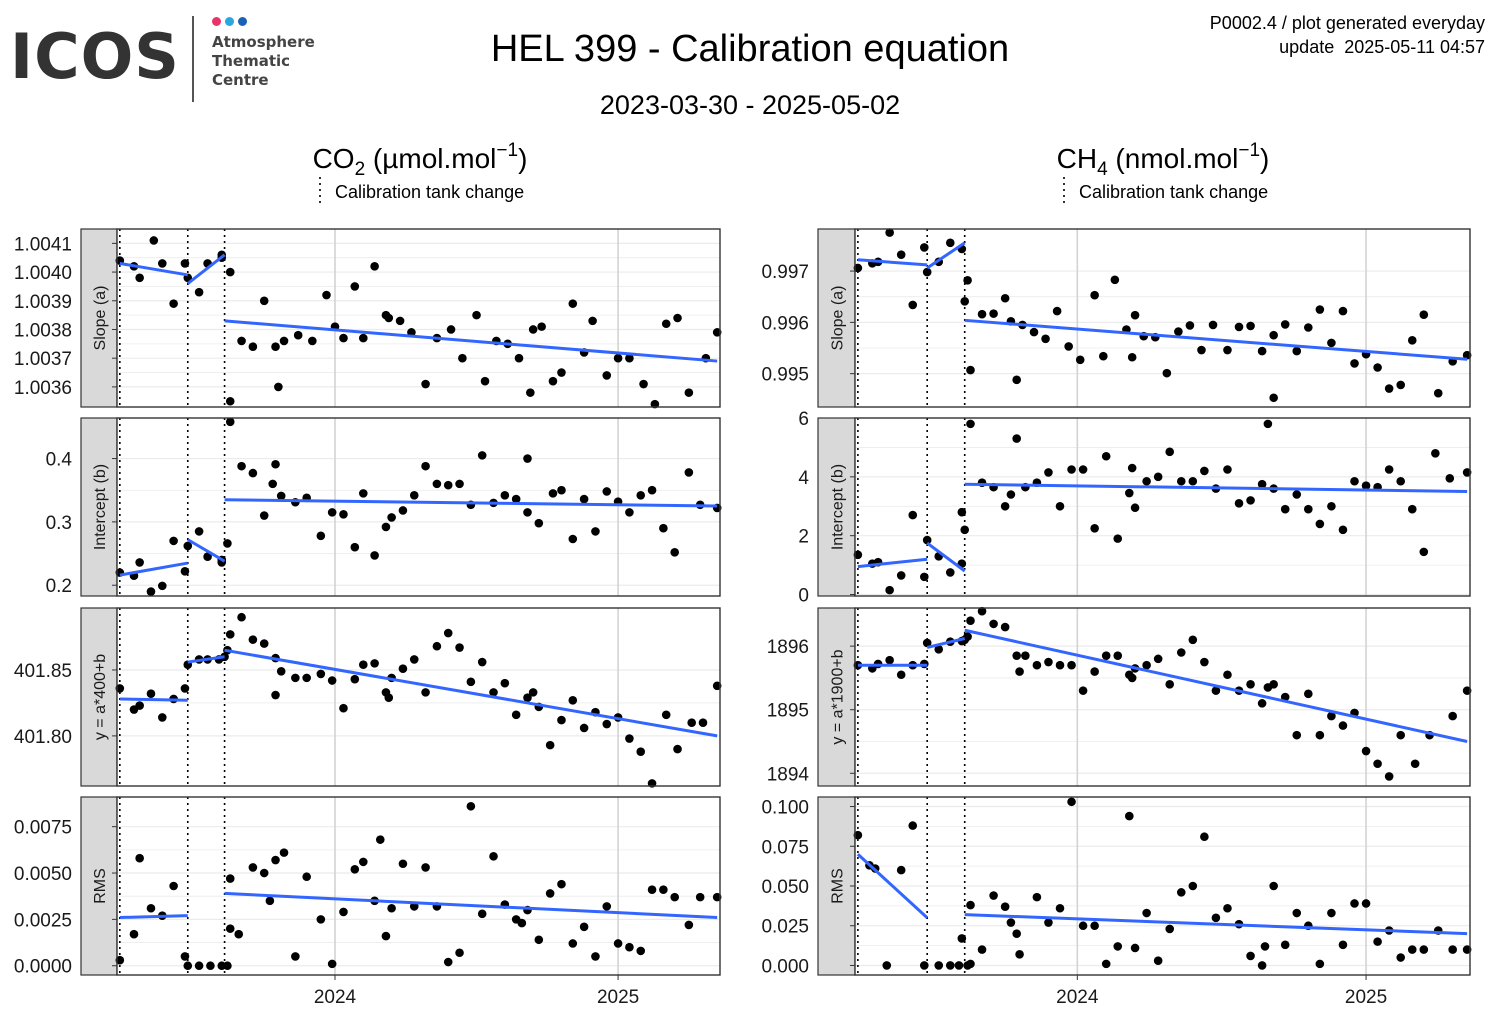  What do you see at coordinates (43, 273) in the screenshot?
I see `y-tick-label: 1.0040` at bounding box center [43, 273].